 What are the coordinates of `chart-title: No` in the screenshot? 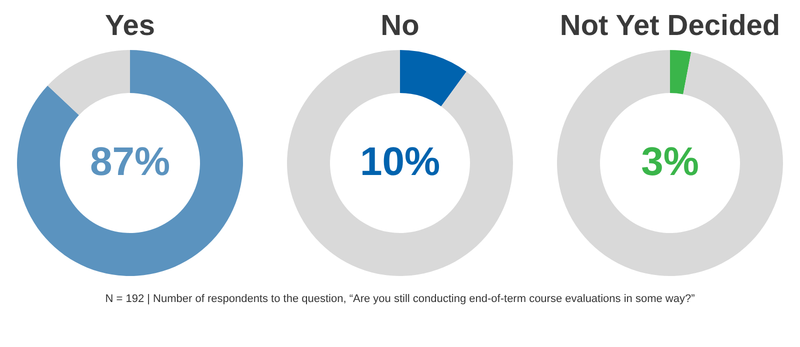 It's located at (400, 26).